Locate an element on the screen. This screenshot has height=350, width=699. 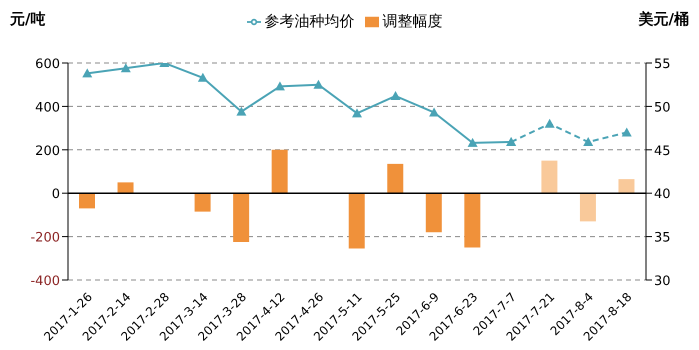
y-tick-label: 200 is located at coordinates (47, 151).